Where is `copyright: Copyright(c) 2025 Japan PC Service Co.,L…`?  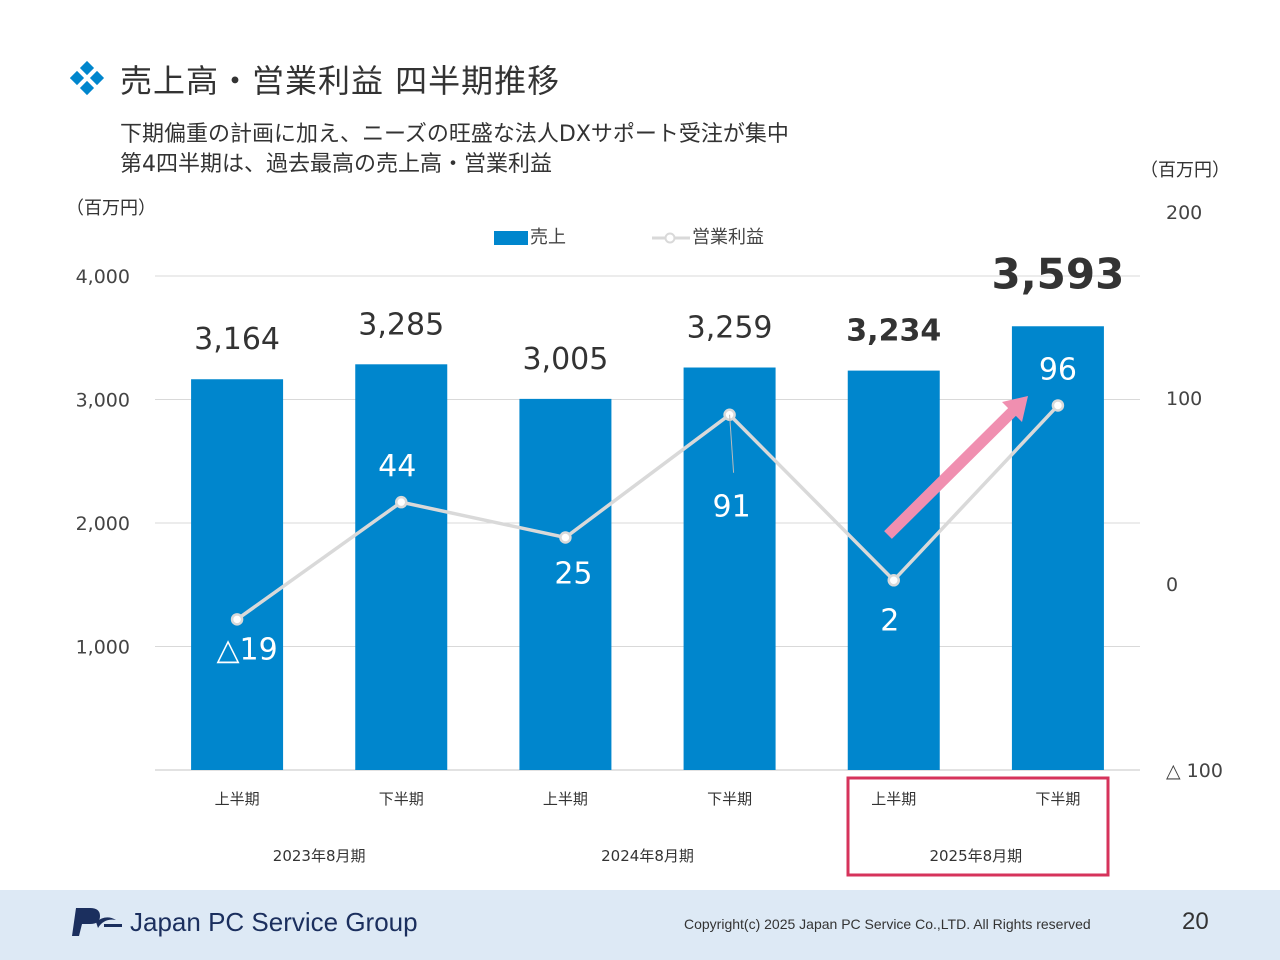 copyright: Copyright(c) 2025 Japan PC Service Co.,L… is located at coordinates (887, 924).